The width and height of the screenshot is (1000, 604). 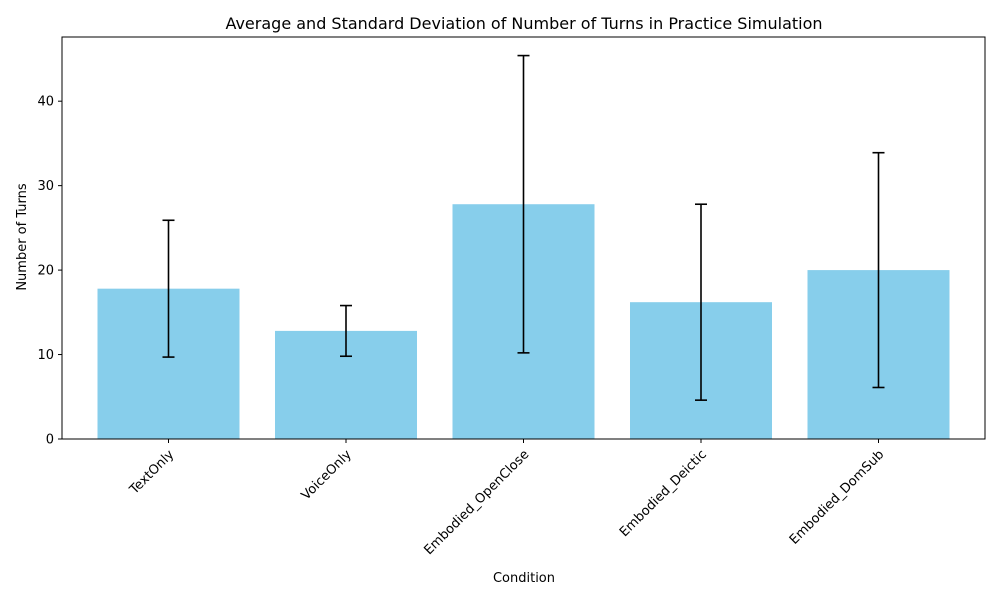 What do you see at coordinates (878, 270) in the screenshot?
I see `error-bar-embodied-domsub` at bounding box center [878, 270].